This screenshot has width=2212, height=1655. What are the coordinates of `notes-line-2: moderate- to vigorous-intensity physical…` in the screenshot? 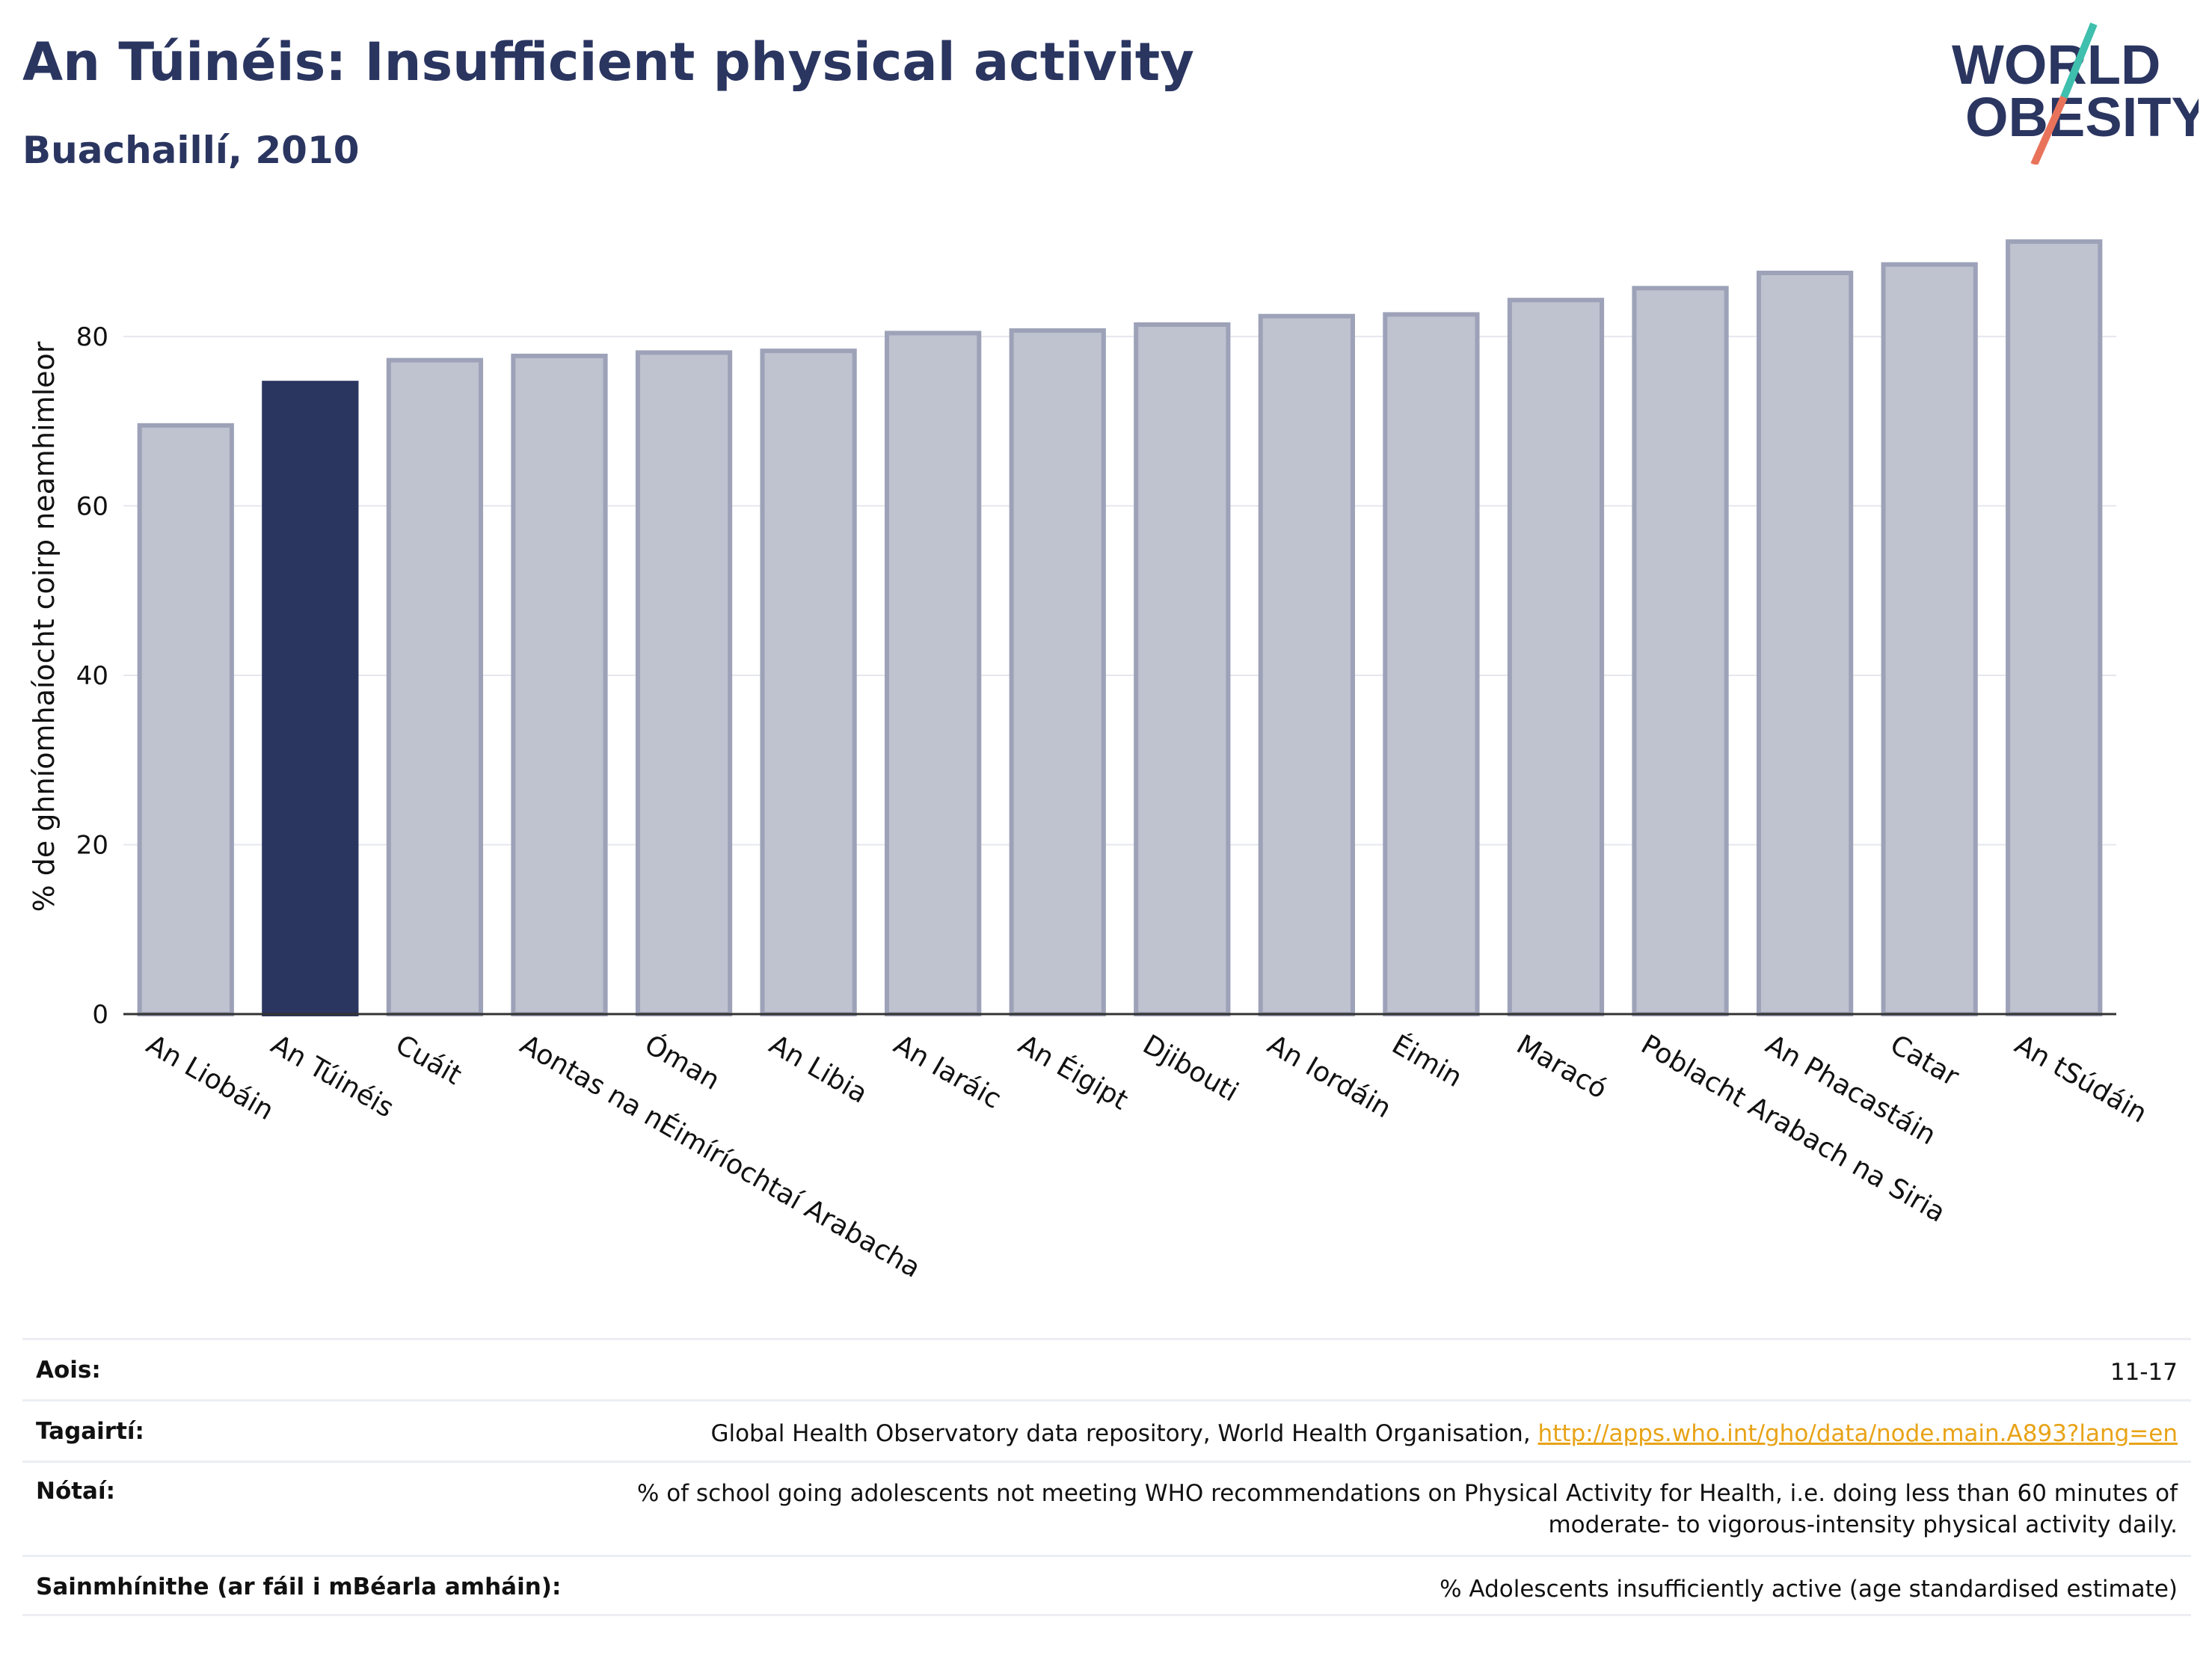 It's located at (1863, 1524).